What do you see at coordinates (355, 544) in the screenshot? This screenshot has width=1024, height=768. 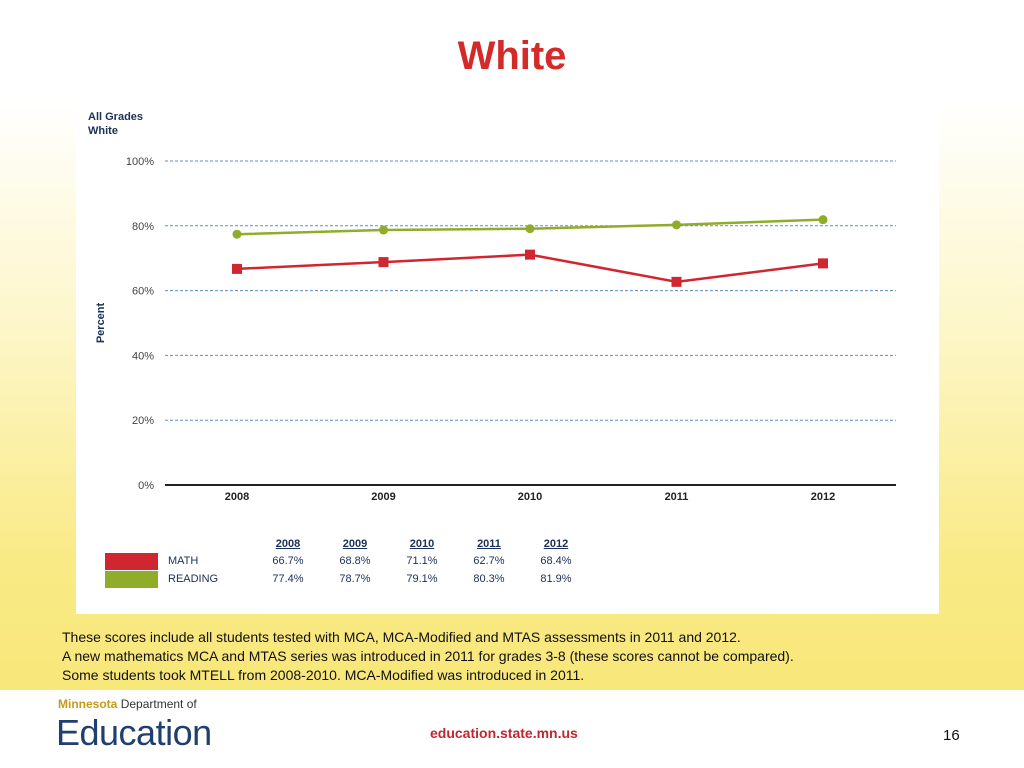 I see `table-header-year: 2009` at bounding box center [355, 544].